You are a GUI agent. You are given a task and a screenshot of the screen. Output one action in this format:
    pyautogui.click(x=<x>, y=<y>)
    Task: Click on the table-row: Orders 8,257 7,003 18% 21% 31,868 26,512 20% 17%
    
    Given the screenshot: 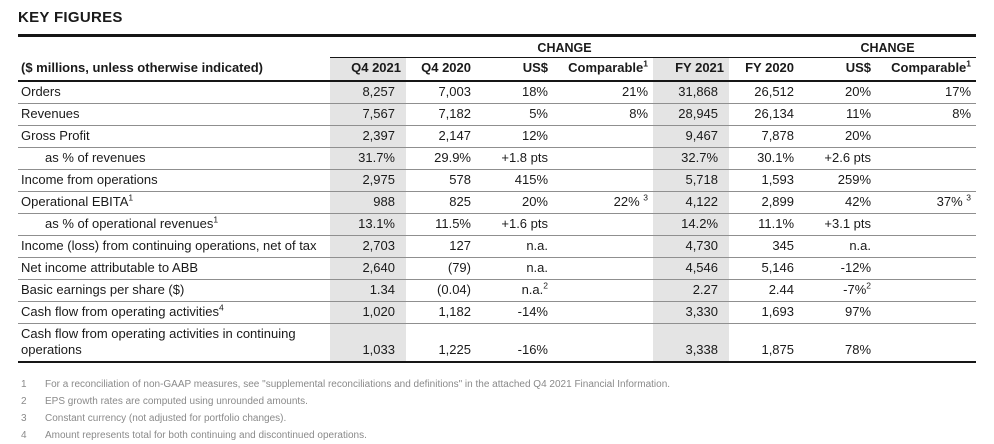 What is the action you would take?
    pyautogui.click(x=497, y=92)
    